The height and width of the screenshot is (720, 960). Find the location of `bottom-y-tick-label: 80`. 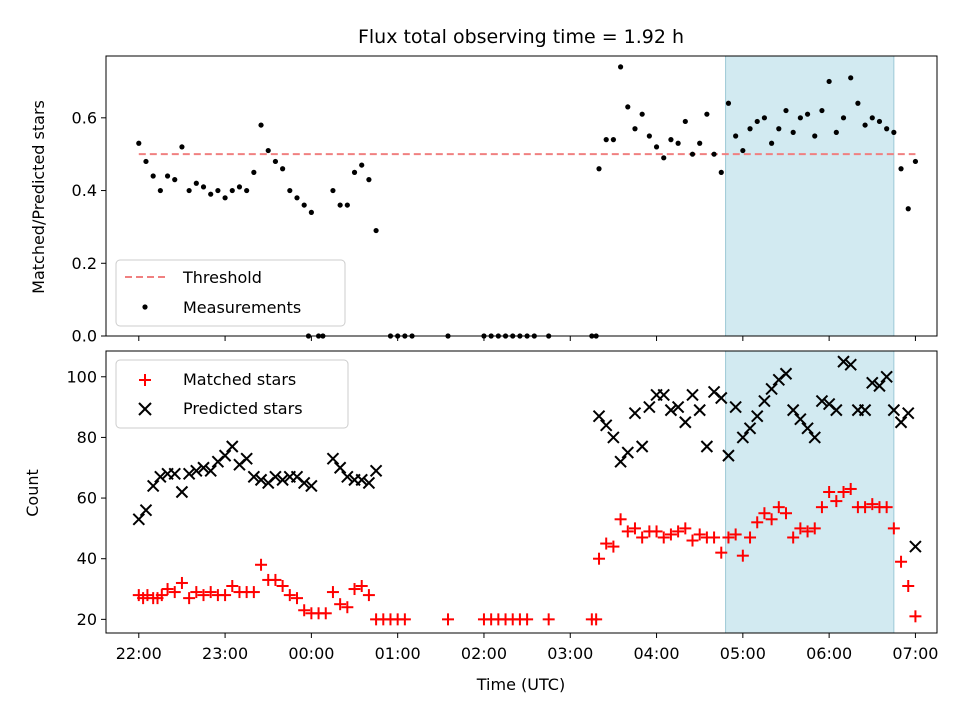

bottom-y-tick-label: 80 is located at coordinates (87, 437).